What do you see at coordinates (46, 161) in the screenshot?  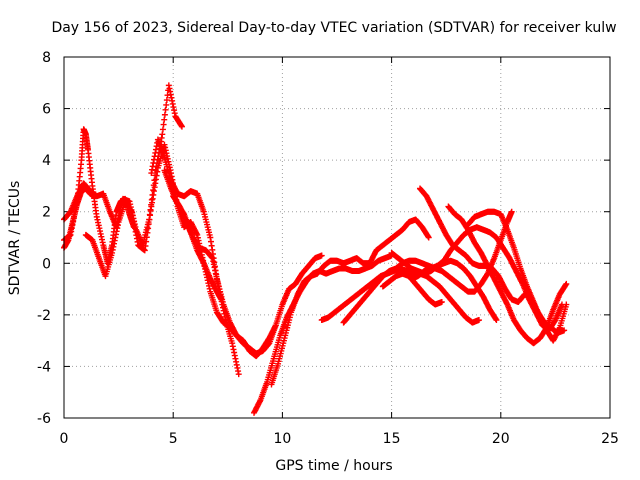 I see `y-tick-label: 4` at bounding box center [46, 161].